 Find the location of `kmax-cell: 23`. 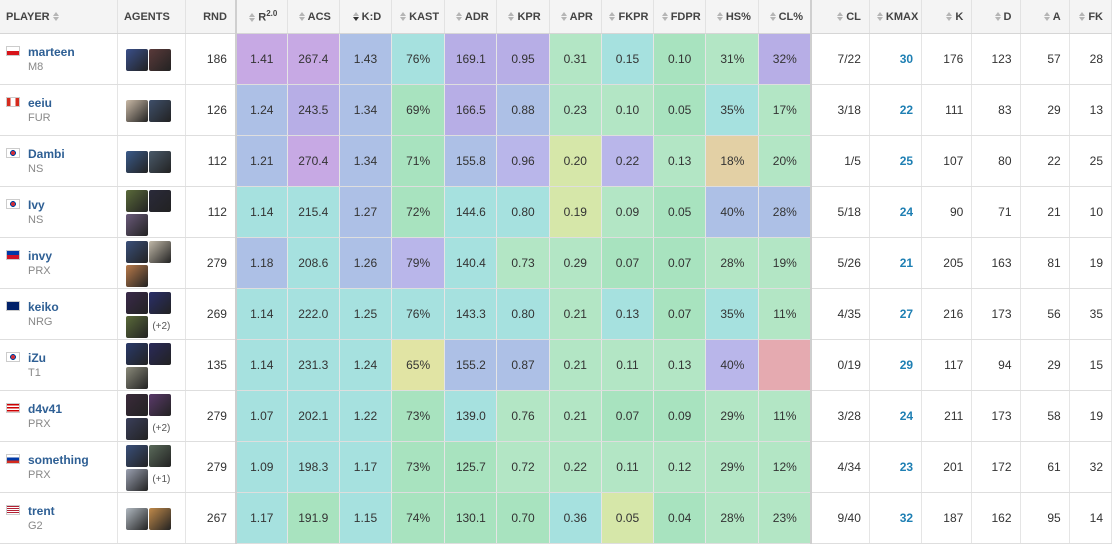

kmax-cell: 23 is located at coordinates (896, 467).